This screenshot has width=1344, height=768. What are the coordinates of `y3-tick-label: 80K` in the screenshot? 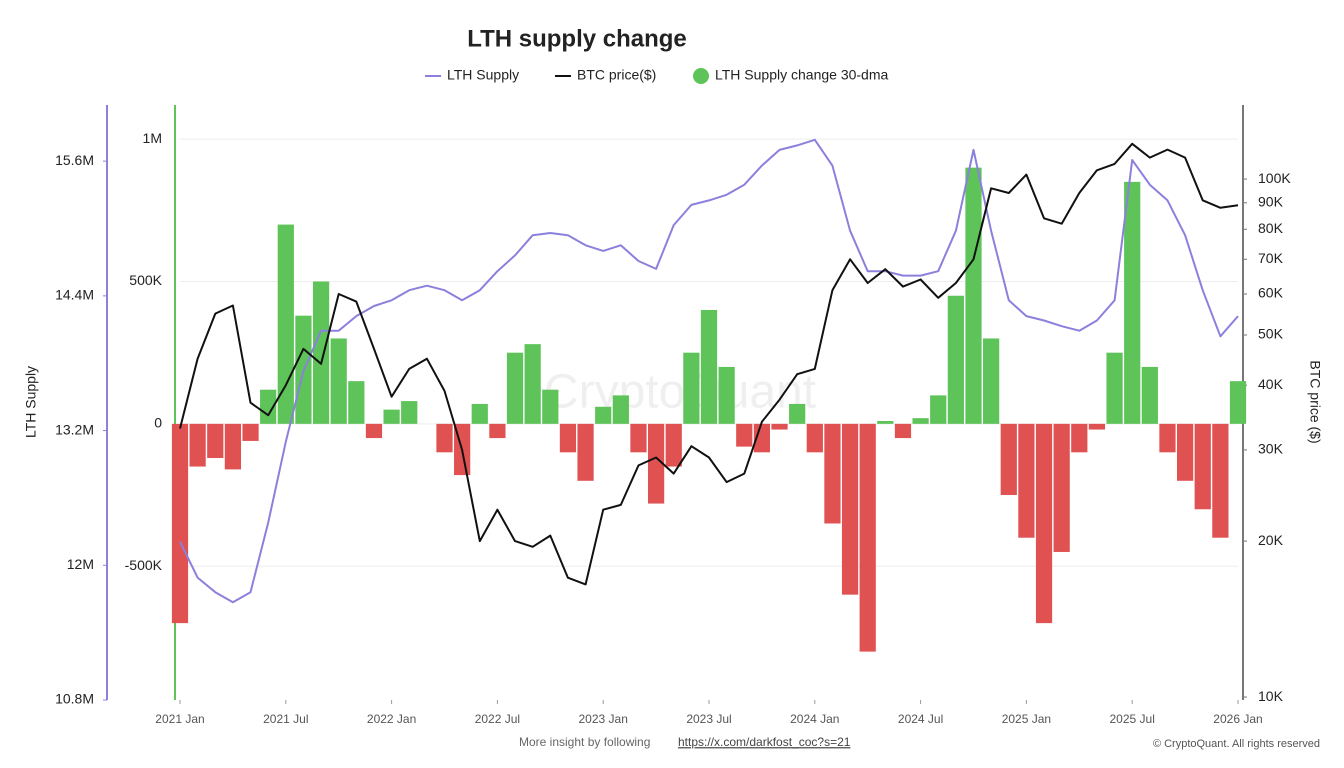 It's located at (1271, 228).